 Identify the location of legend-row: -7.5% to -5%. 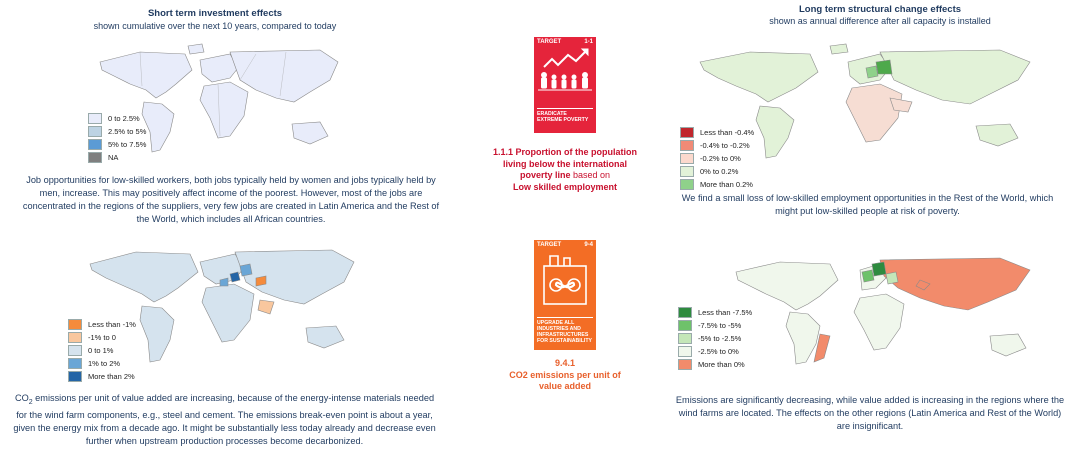
(715, 325).